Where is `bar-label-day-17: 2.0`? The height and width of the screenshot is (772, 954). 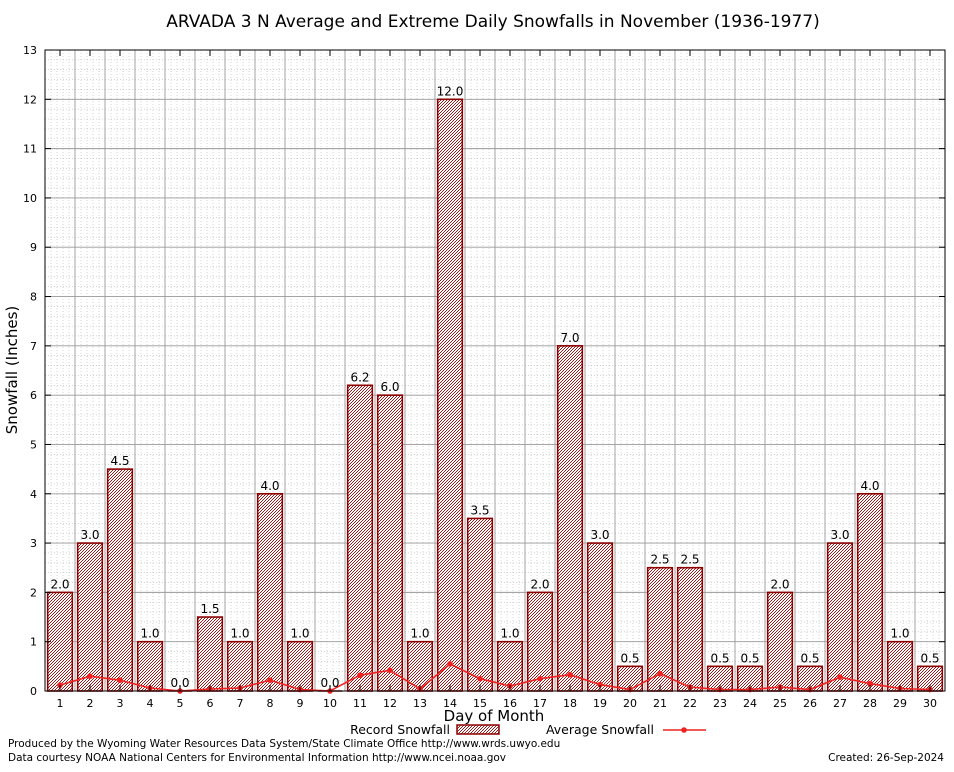
bar-label-day-17: 2.0 is located at coordinates (539, 584).